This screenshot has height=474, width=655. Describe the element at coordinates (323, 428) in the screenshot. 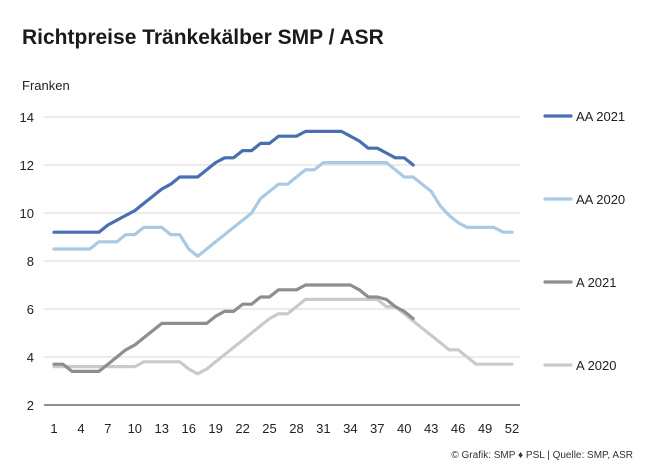

I see `x-tick-31: 31` at that location.